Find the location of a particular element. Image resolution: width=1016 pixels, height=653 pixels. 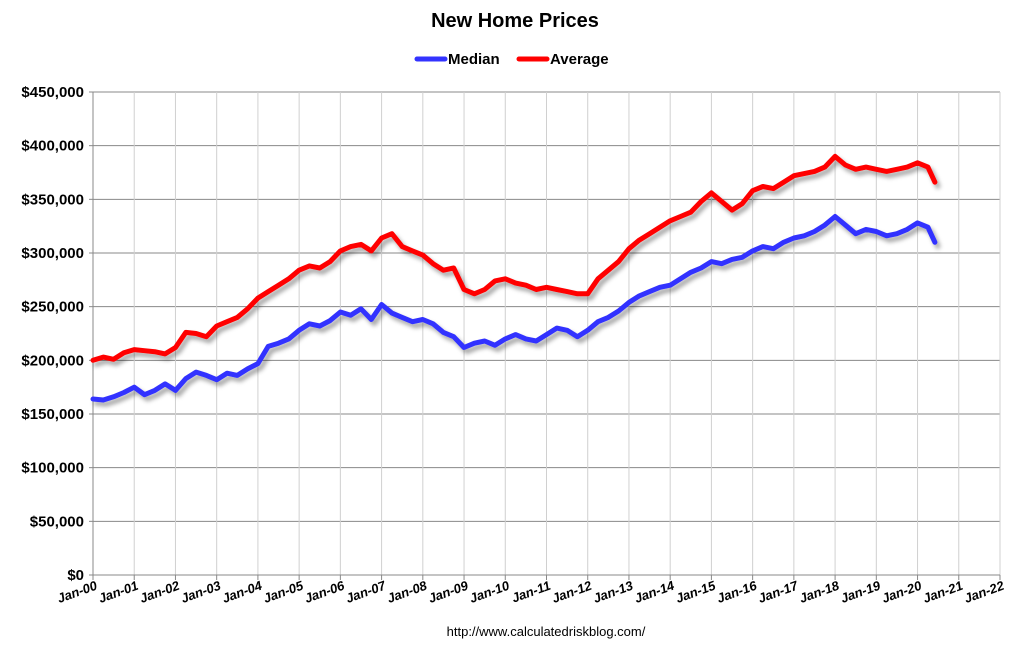

x-tick-label: Jan-20 is located at coordinates (902, 591).